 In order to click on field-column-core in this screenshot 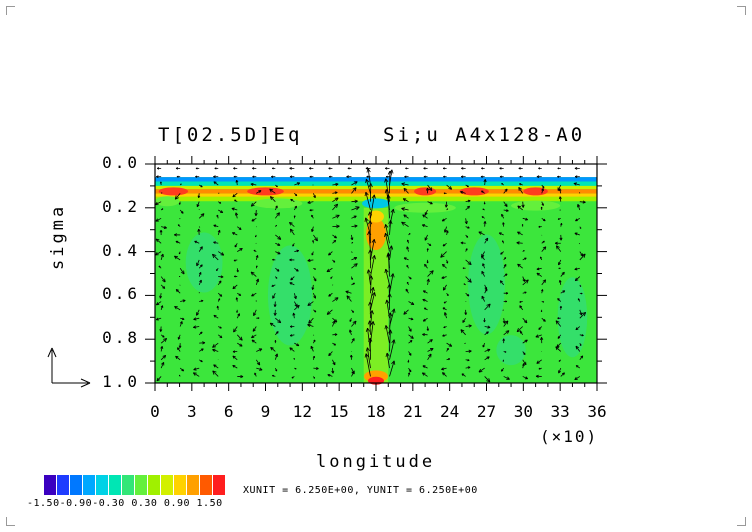, I will do `click(376, 216)`.